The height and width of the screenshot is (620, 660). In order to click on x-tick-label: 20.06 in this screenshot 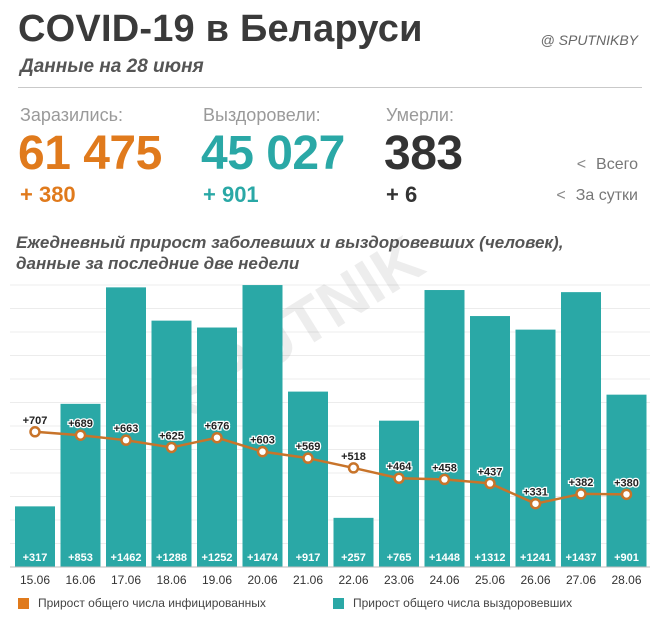, I will do `click(262, 580)`.